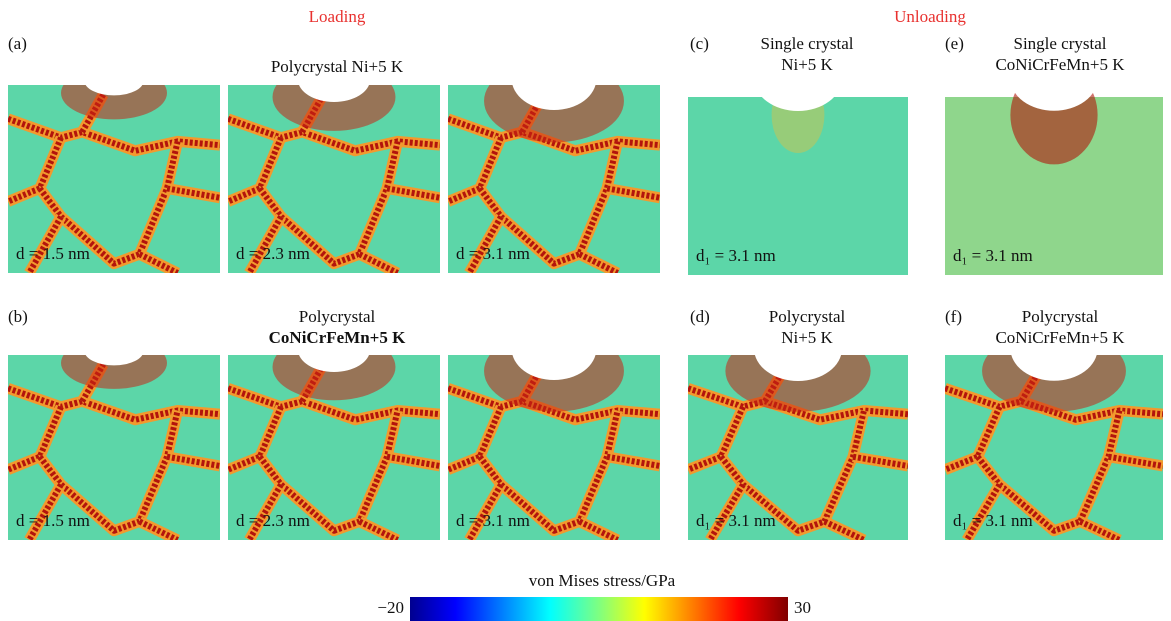 The width and height of the screenshot is (1171, 621). I want to click on colorbar, so click(599, 609).